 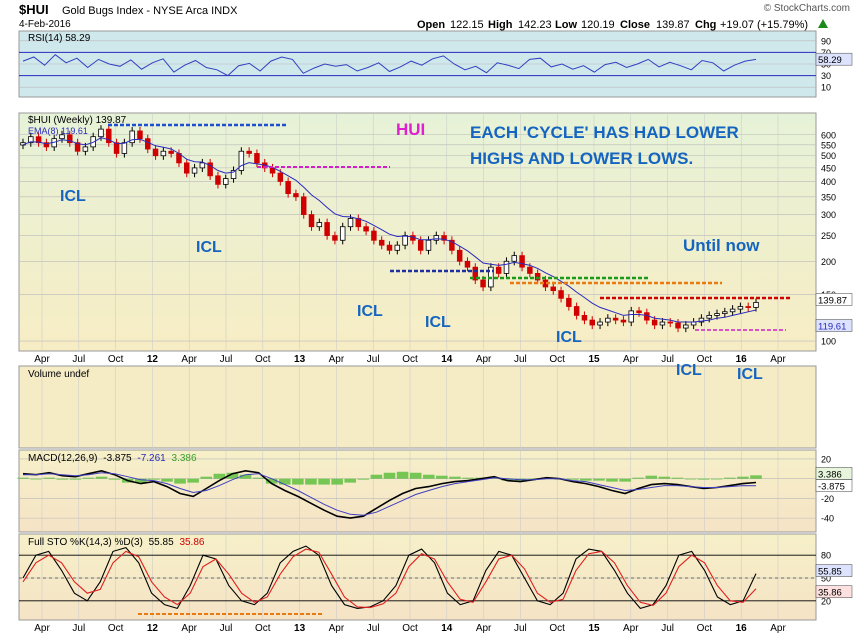 What do you see at coordinates (73, 196) in the screenshot?
I see `icl-label-1: ICL` at bounding box center [73, 196].